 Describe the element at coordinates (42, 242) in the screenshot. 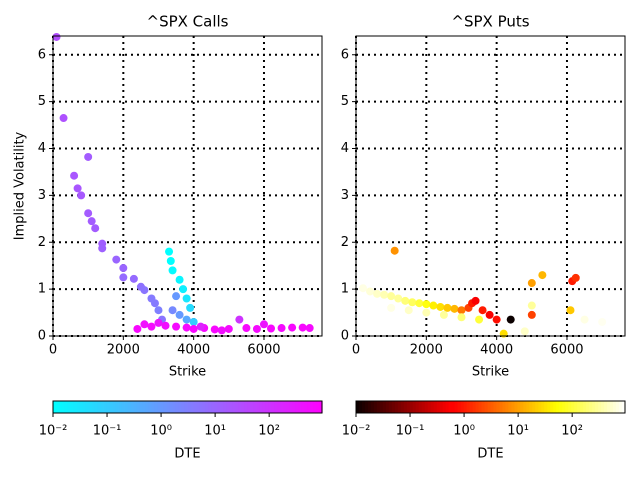

I see `y-tick-label: 2` at that location.